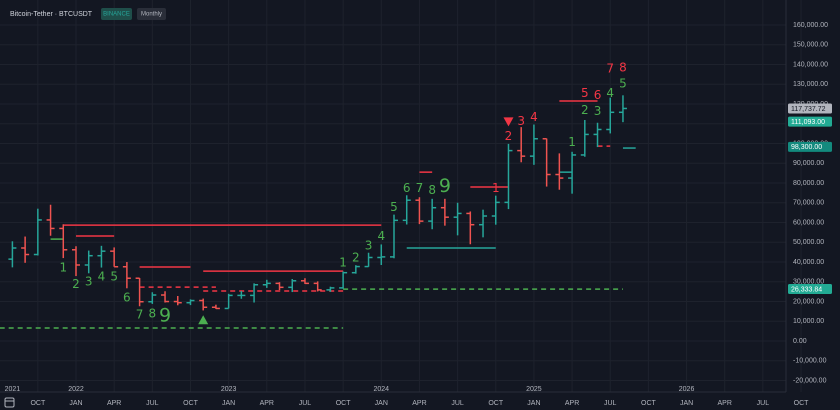 This screenshot has height=410, width=840. What do you see at coordinates (810, 25) in the screenshot?
I see `y-tick-label: 160,000.00` at bounding box center [810, 25].